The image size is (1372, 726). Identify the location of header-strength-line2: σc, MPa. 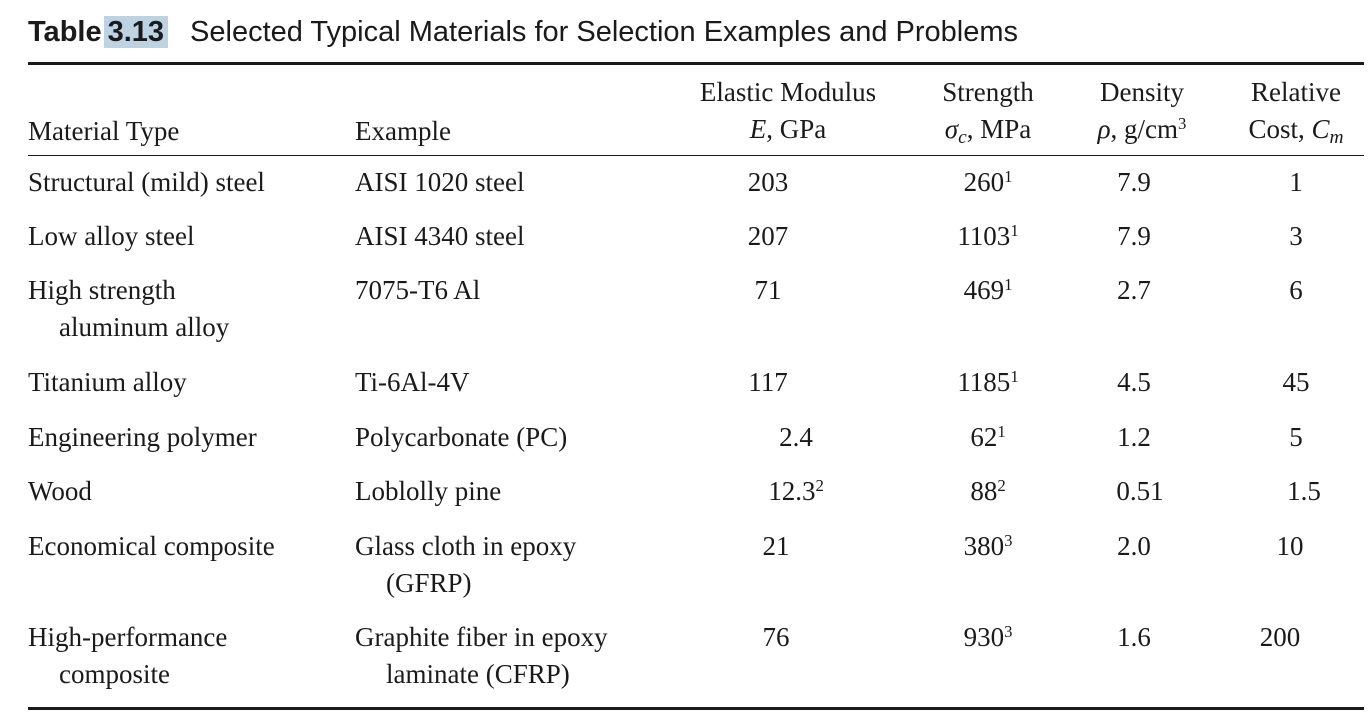
(988, 131).